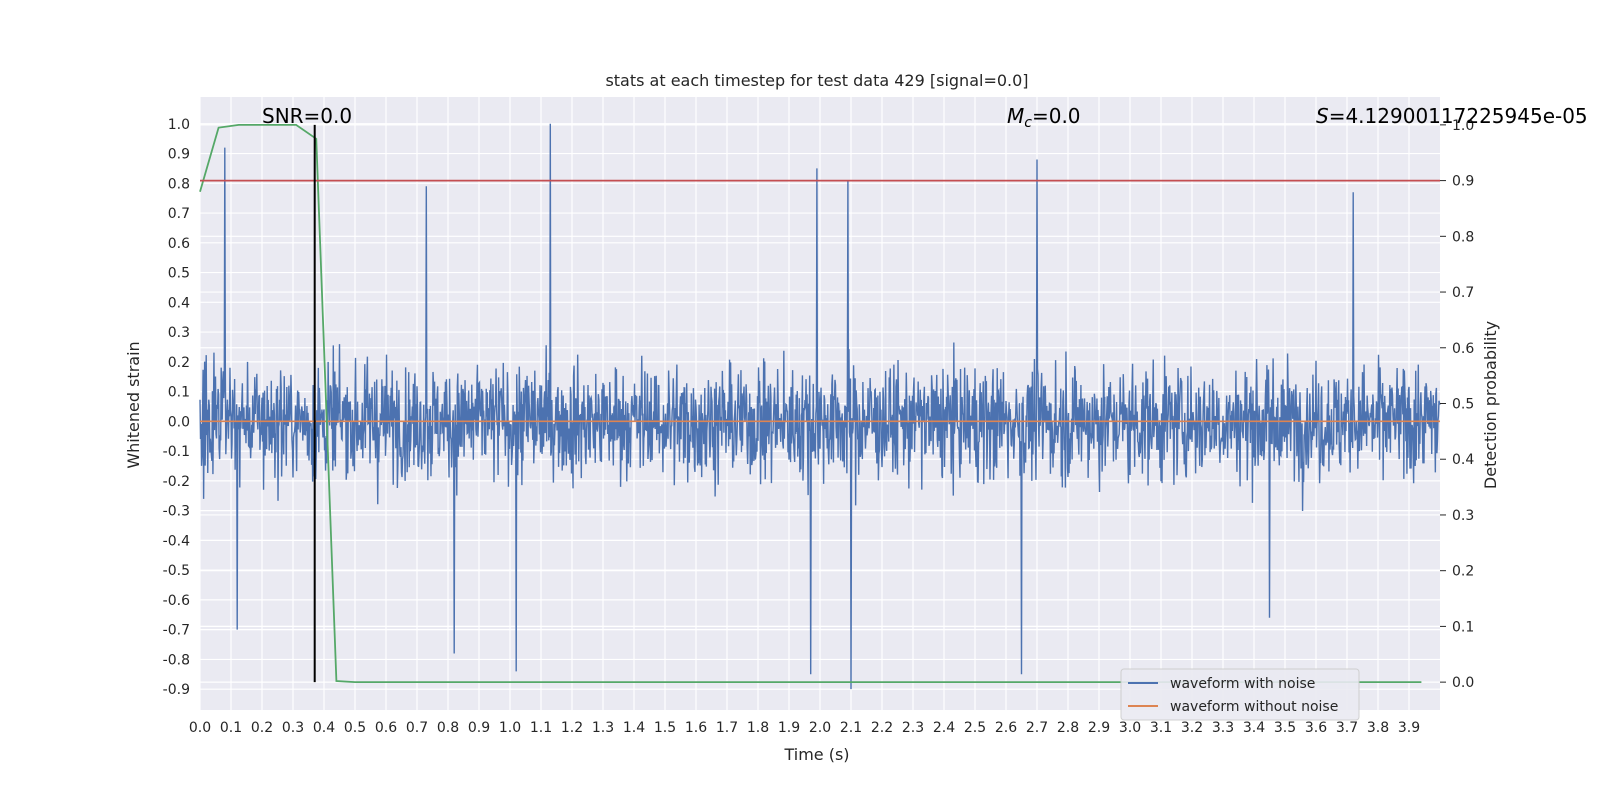  I want to click on x-tick-label: 3.3, so click(1223, 728).